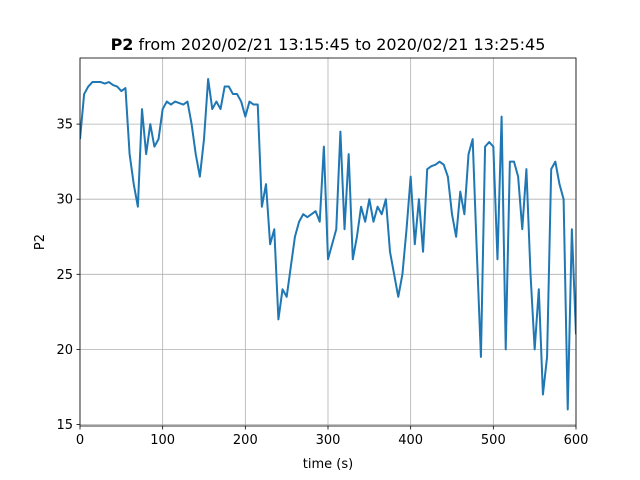  What do you see at coordinates (328, 464) in the screenshot?
I see `x-axis-label: time (s)` at bounding box center [328, 464].